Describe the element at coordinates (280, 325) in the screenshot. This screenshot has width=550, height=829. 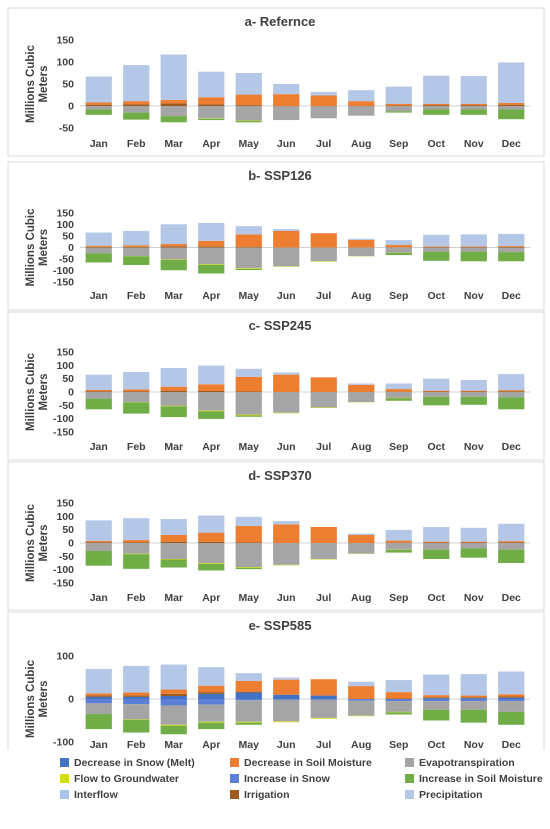
I see `chart-title: c- SSP245` at that location.